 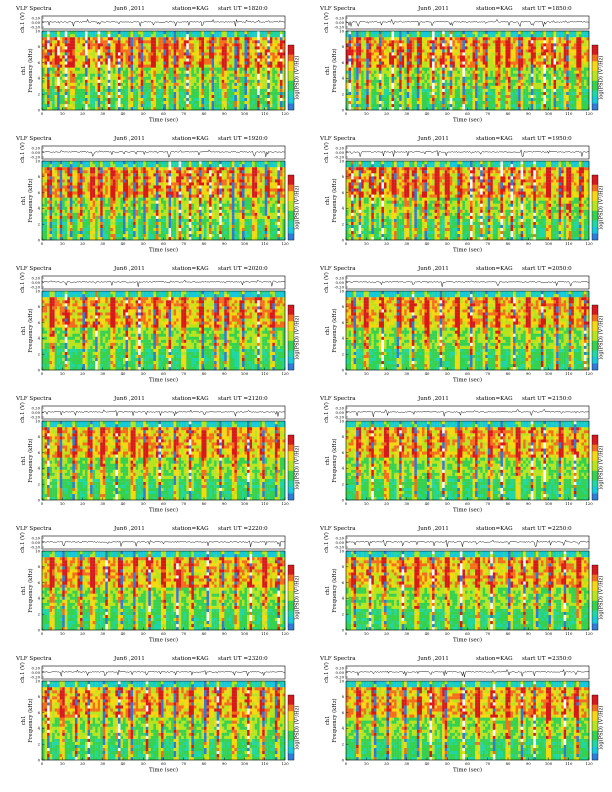 I want to click on x-tick-label: 50, so click(x=447, y=113).